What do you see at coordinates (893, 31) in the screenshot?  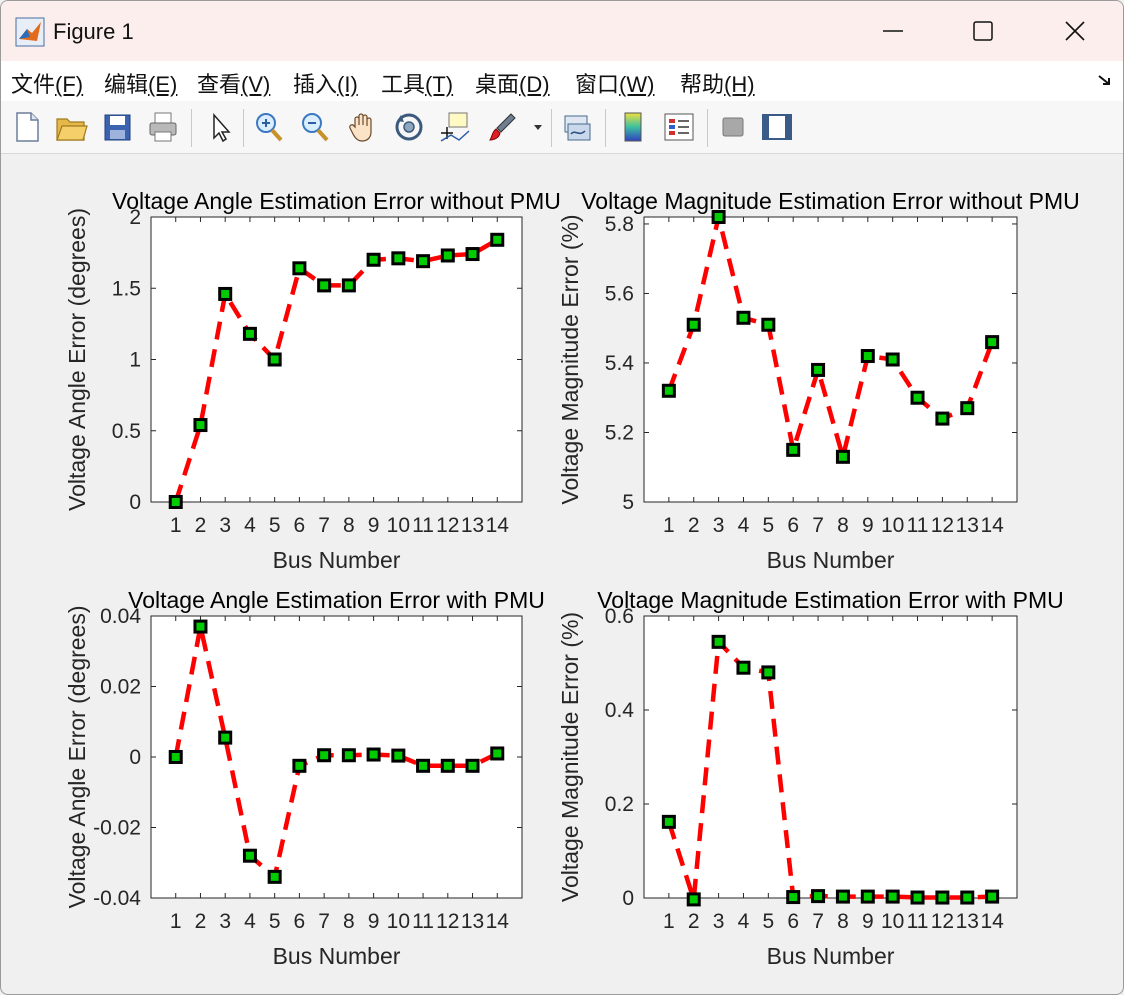 I see `minimize-icon` at bounding box center [893, 31].